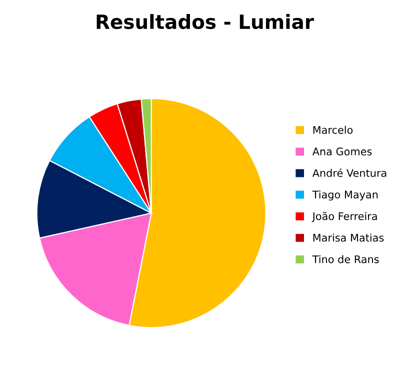 This screenshot has height=391, width=409. What do you see at coordinates (345, 259) in the screenshot?
I see `legend-label: Tino de Rans` at bounding box center [345, 259].